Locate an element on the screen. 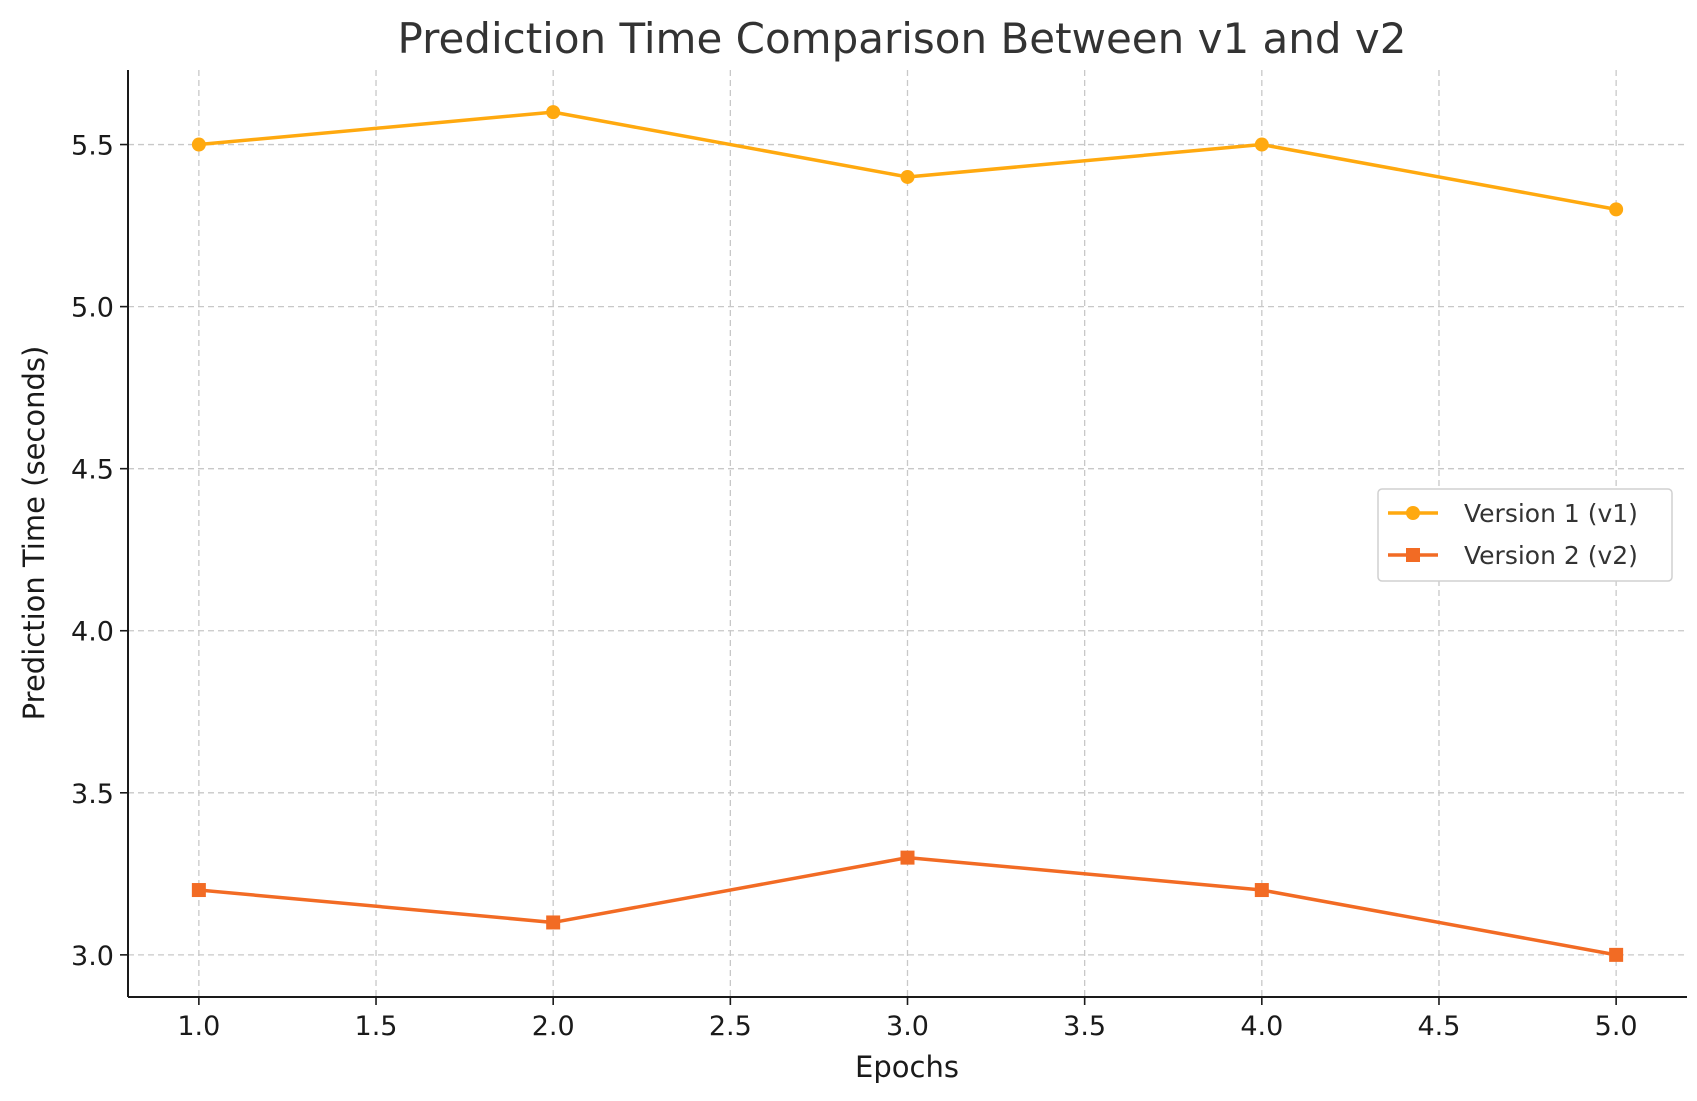 Image resolution: width=1697 pixels, height=1101 pixels. x-tick-label: 3.5 is located at coordinates (1084, 1026).